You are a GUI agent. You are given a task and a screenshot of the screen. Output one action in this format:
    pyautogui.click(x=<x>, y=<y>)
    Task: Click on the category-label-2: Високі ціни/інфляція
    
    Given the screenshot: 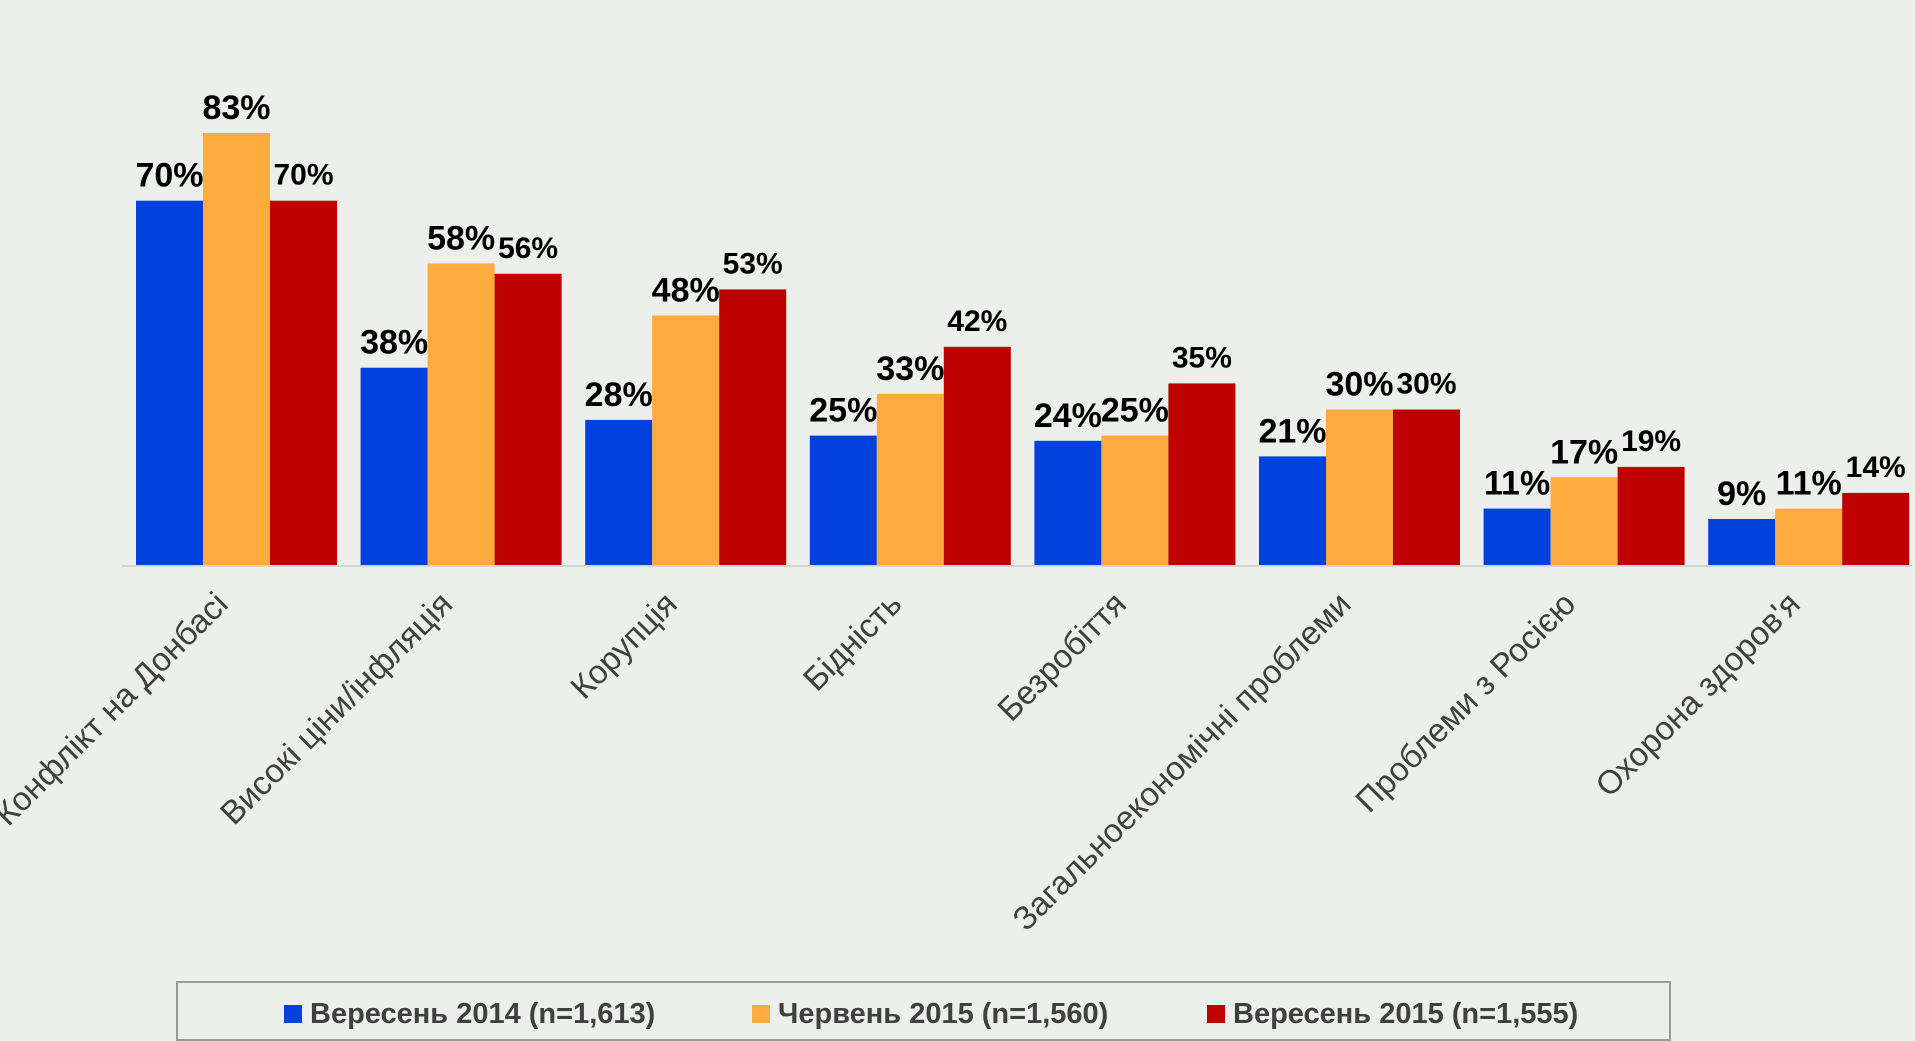 What is the action you would take?
    pyautogui.click(x=336, y=708)
    